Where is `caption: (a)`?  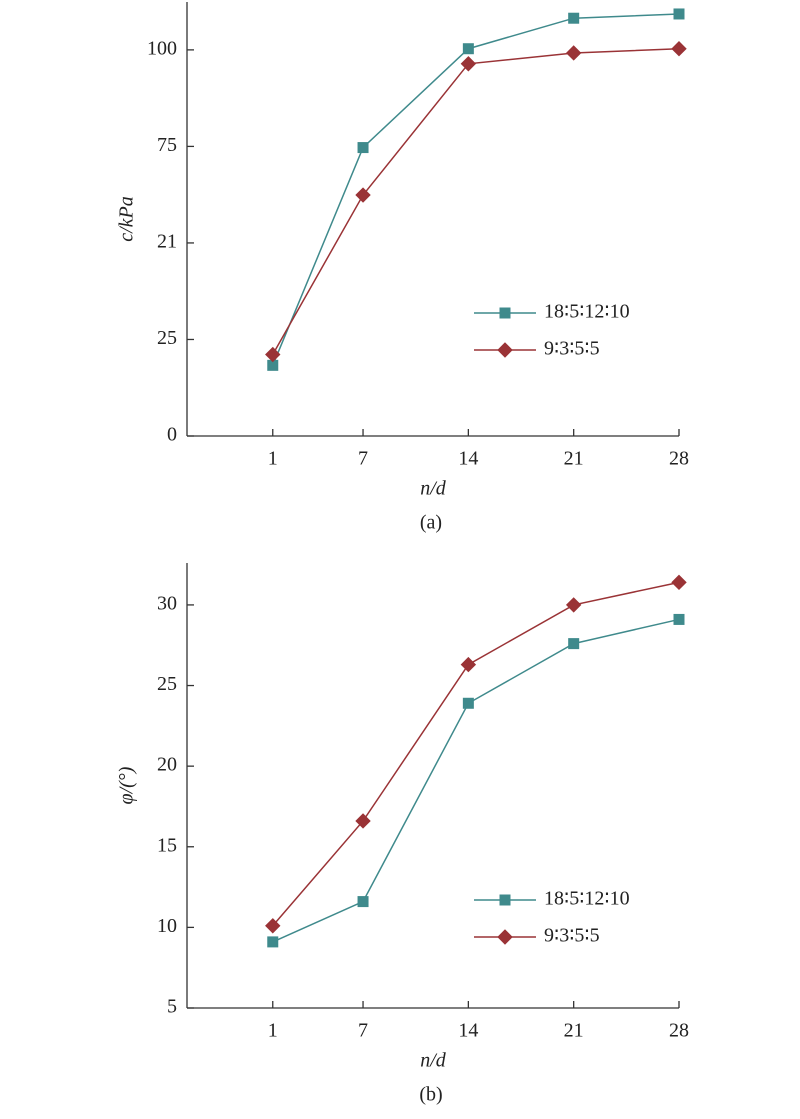
caption: (a) is located at coordinates (431, 523).